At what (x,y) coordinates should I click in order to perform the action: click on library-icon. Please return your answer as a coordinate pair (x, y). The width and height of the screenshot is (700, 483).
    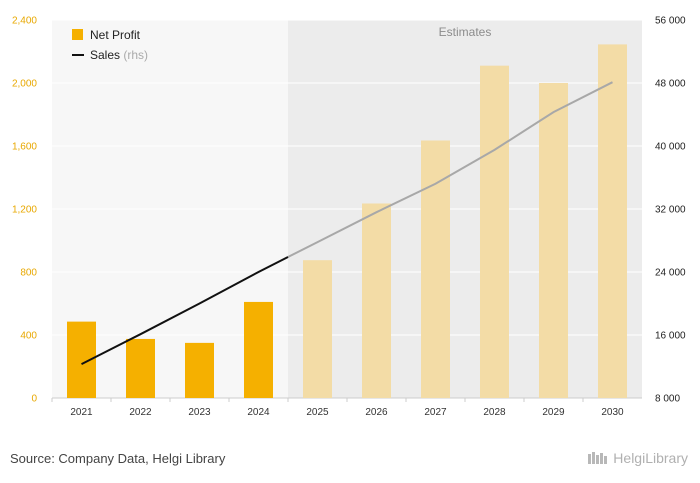
    Looking at the image, I should click on (598, 458).